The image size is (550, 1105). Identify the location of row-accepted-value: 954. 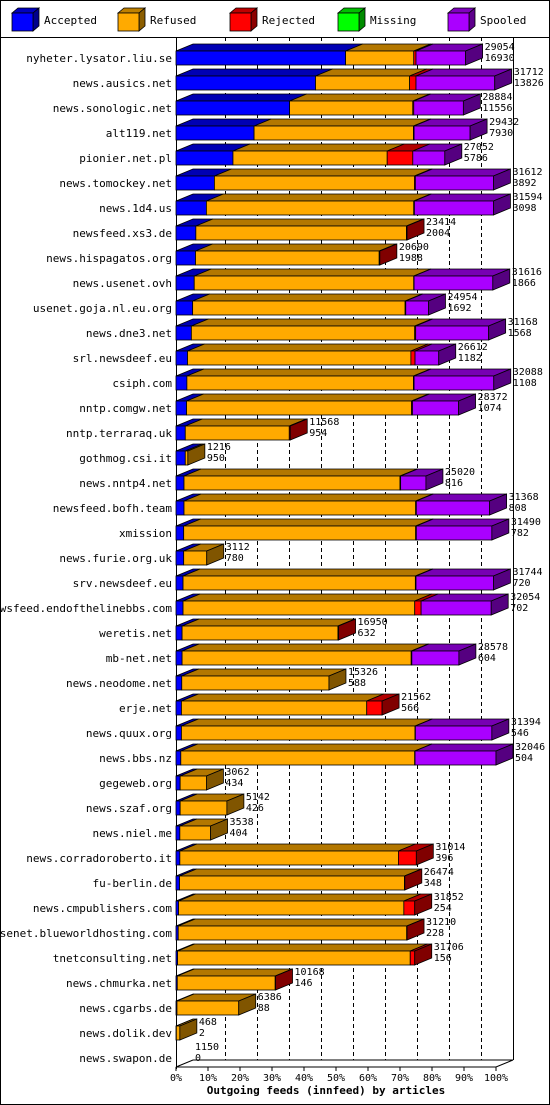
(318, 433).